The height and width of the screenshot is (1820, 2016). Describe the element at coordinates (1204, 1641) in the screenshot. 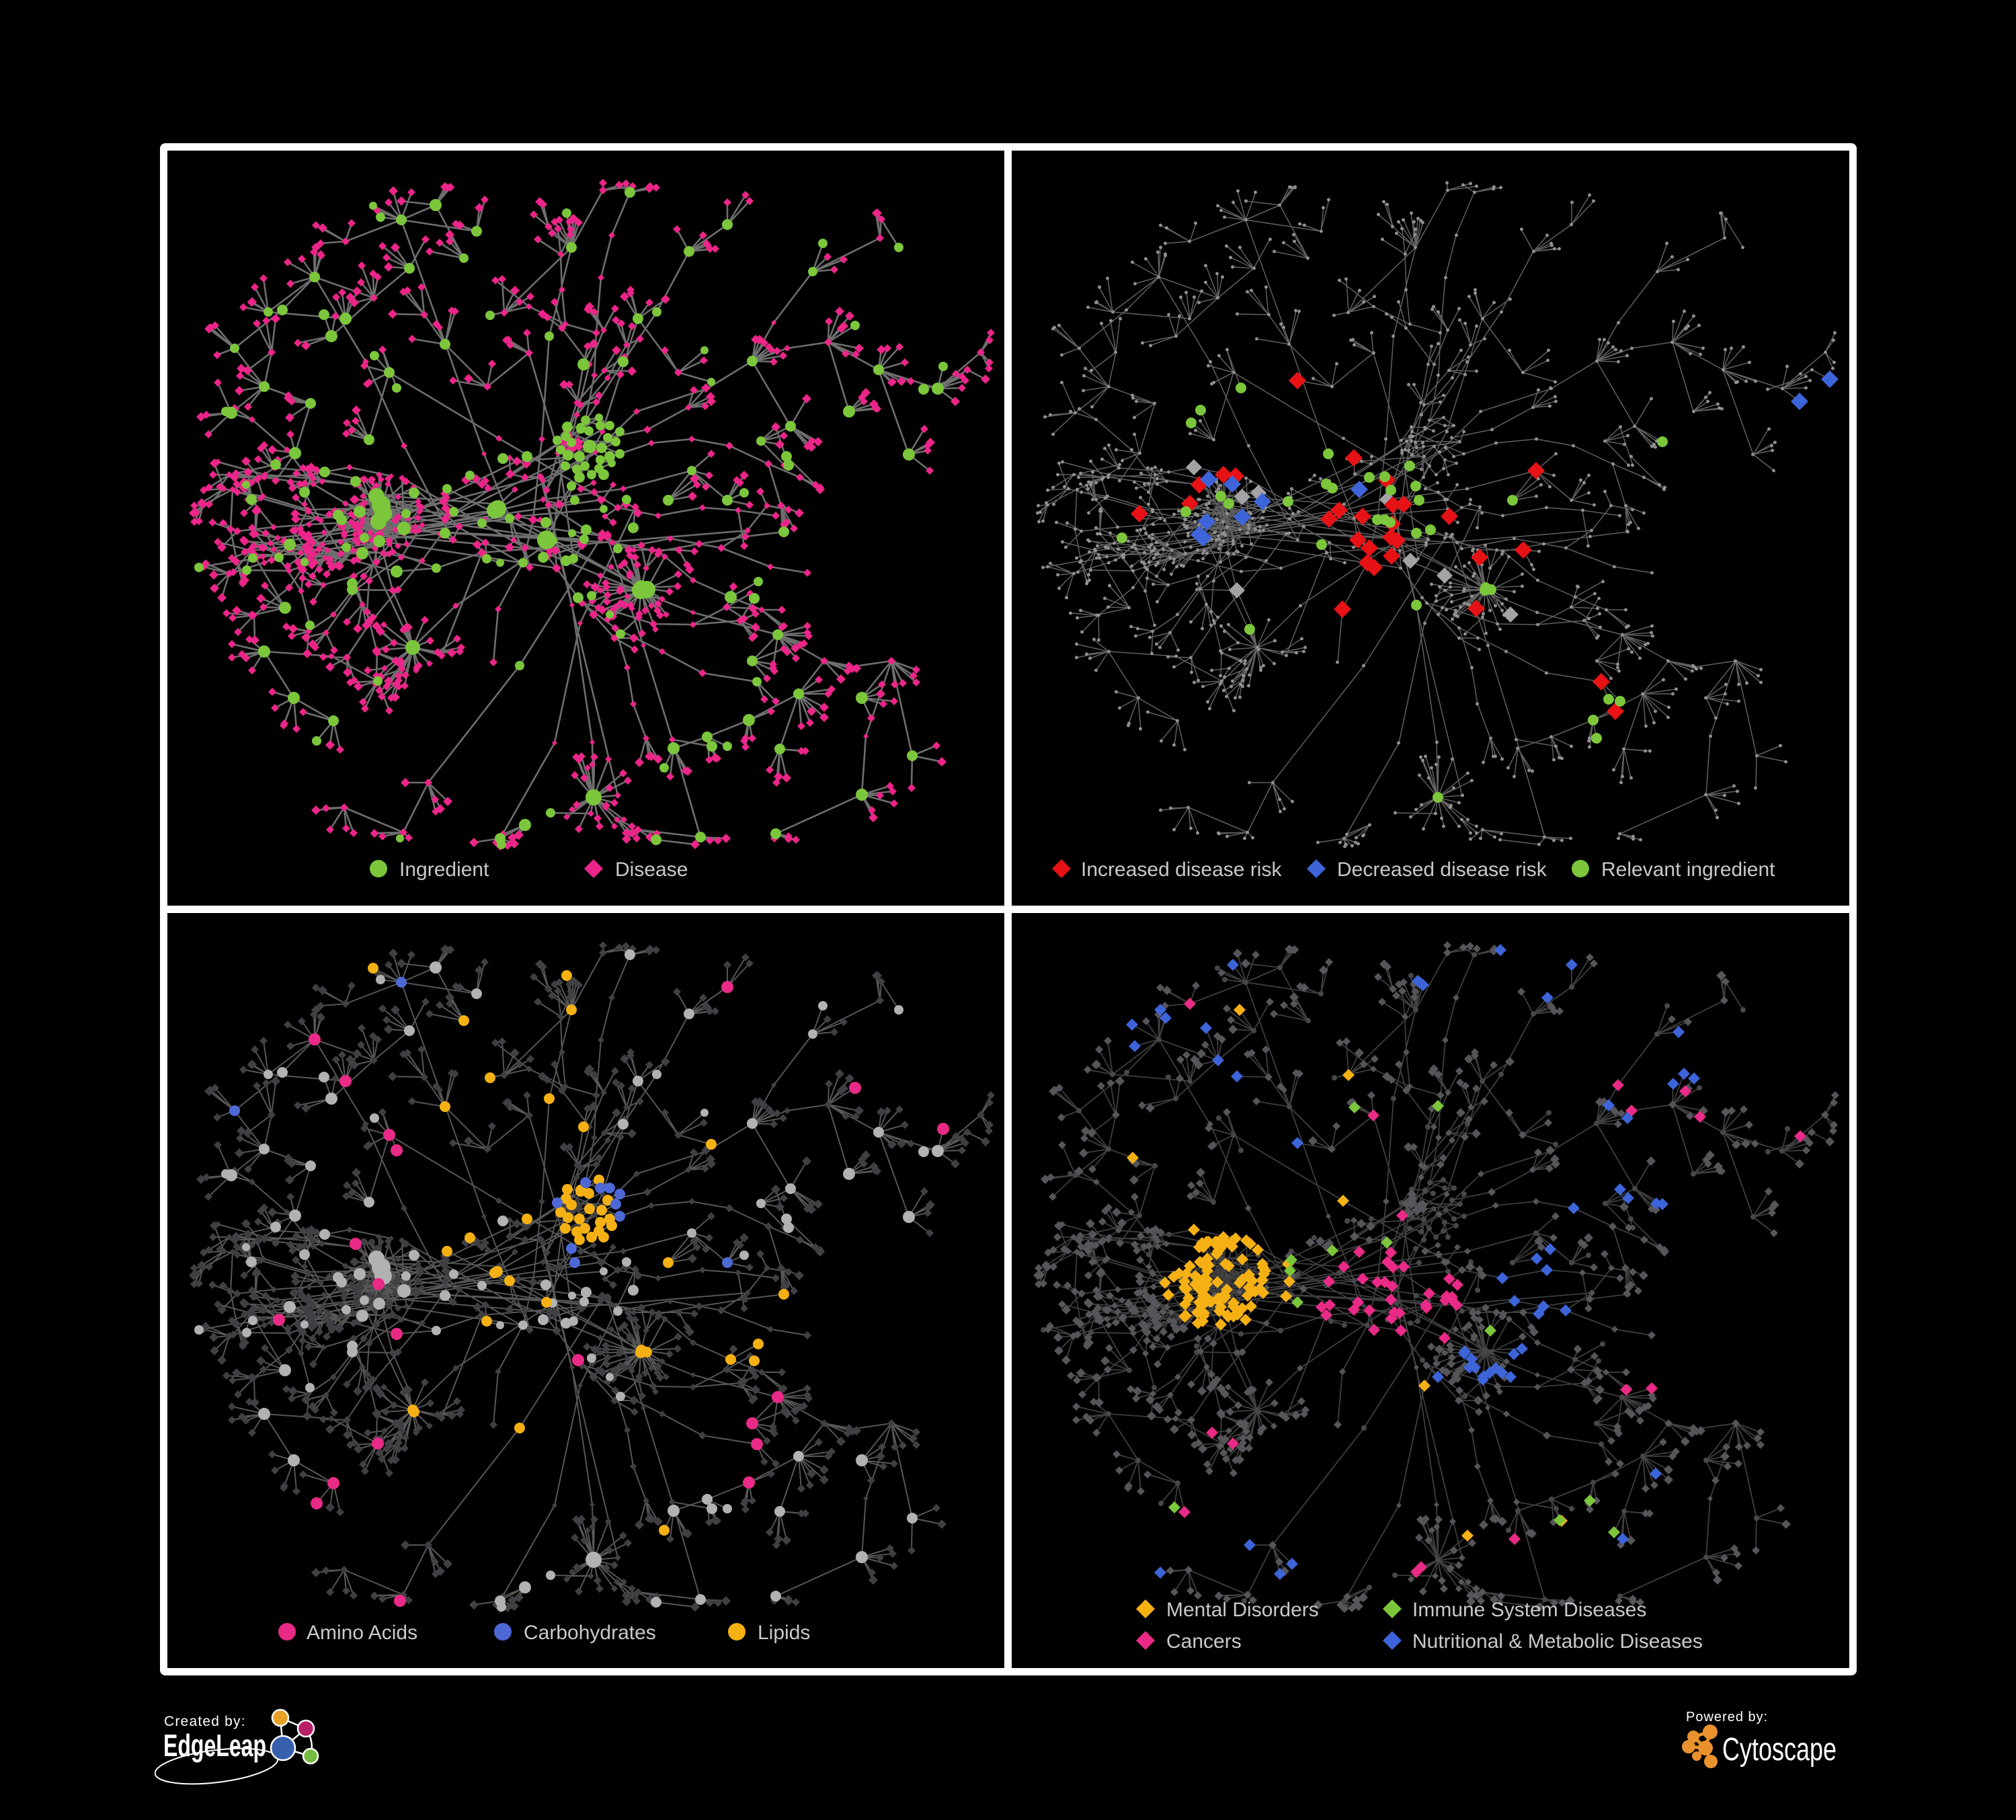

I see `svg-text: Cancers` at that location.